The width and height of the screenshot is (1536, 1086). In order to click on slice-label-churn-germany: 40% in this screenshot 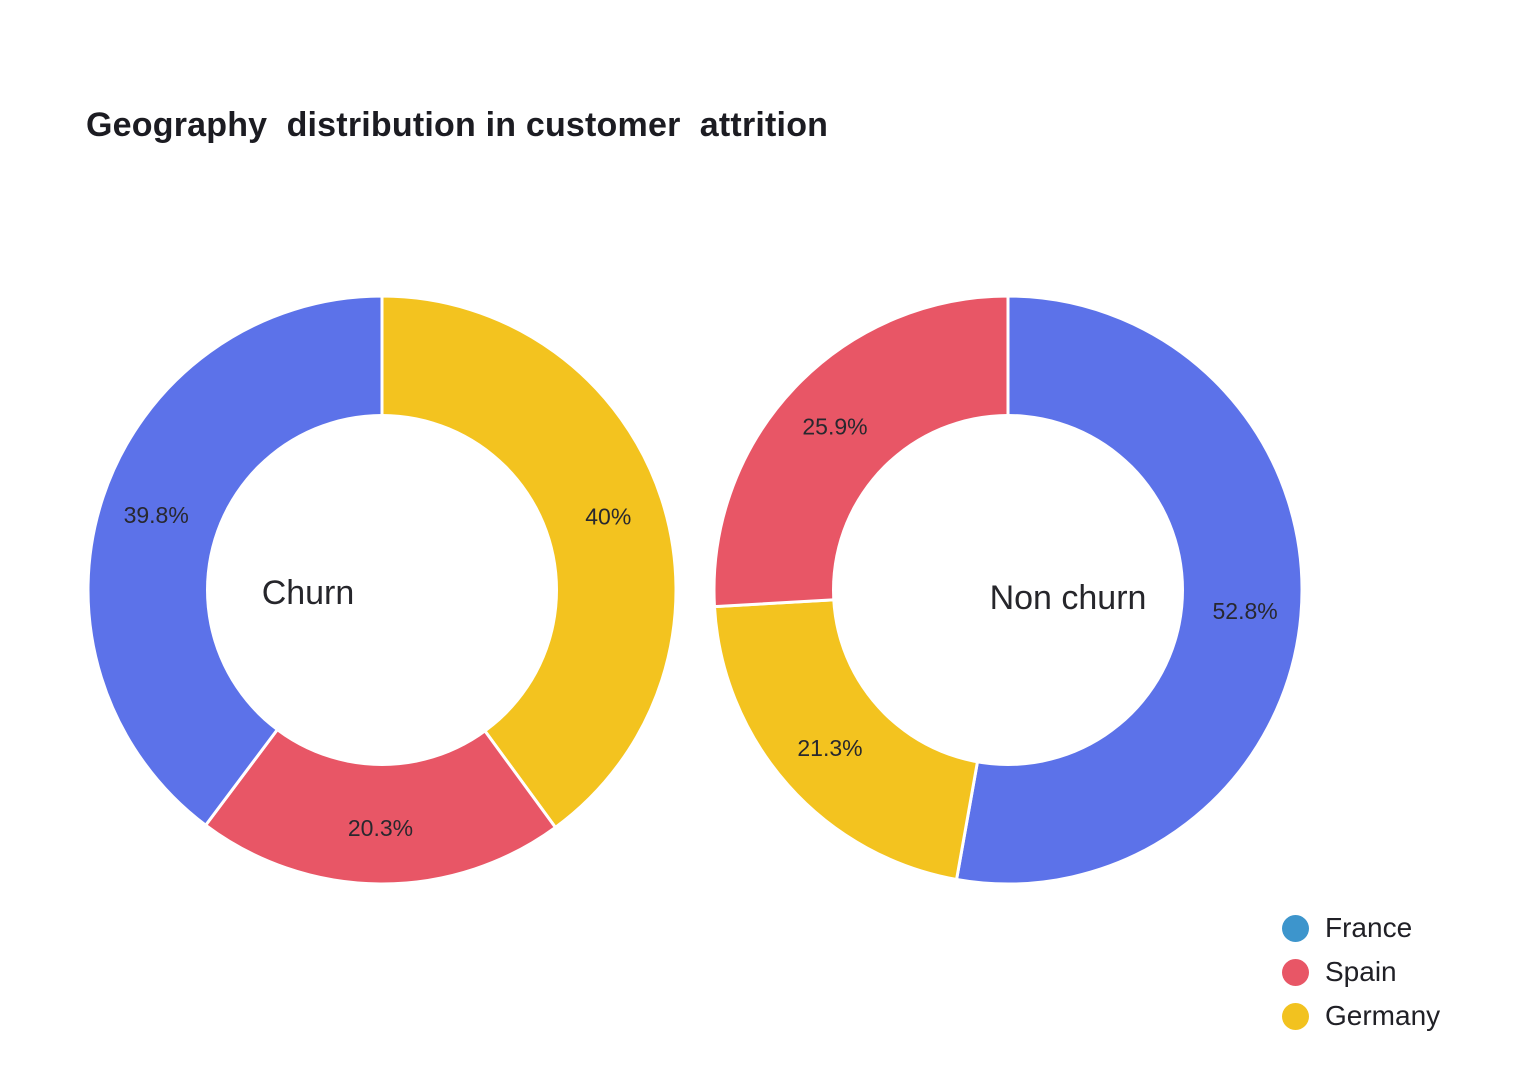, I will do `click(608, 516)`.